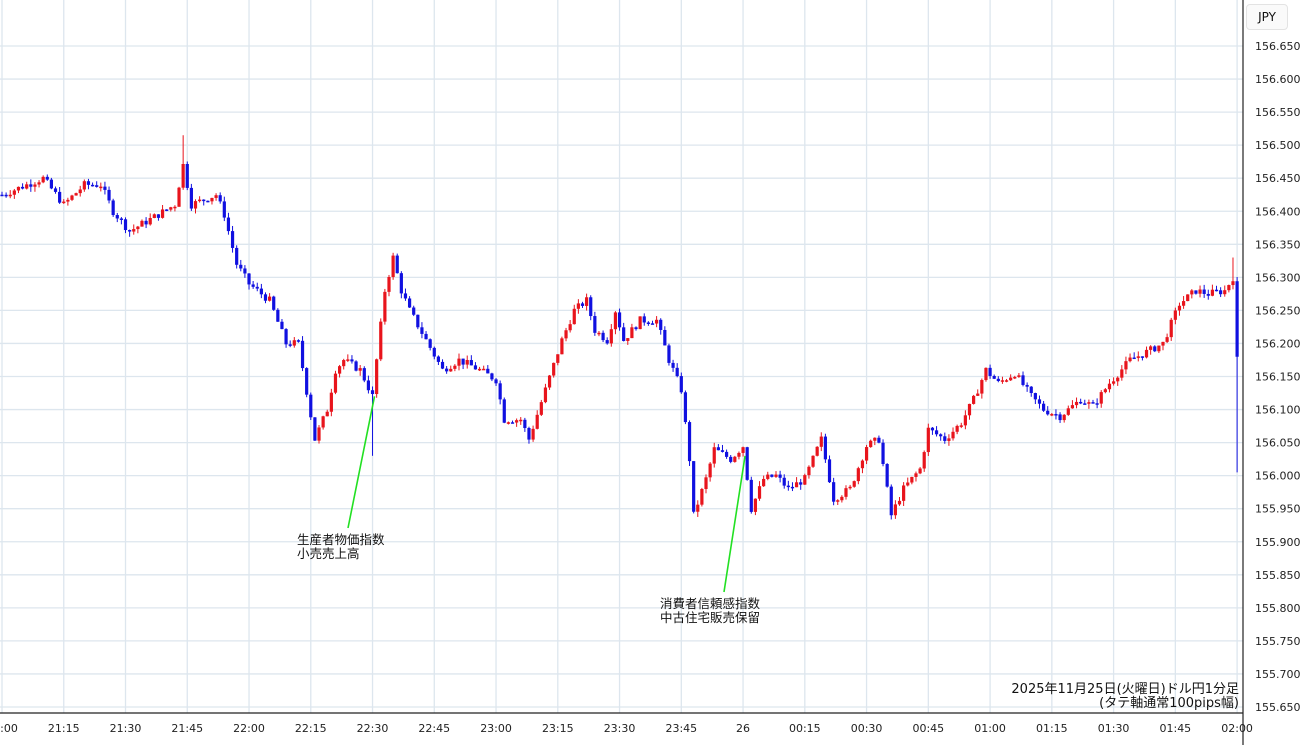  I want to click on time-tick-label: 23:30, so click(620, 728).